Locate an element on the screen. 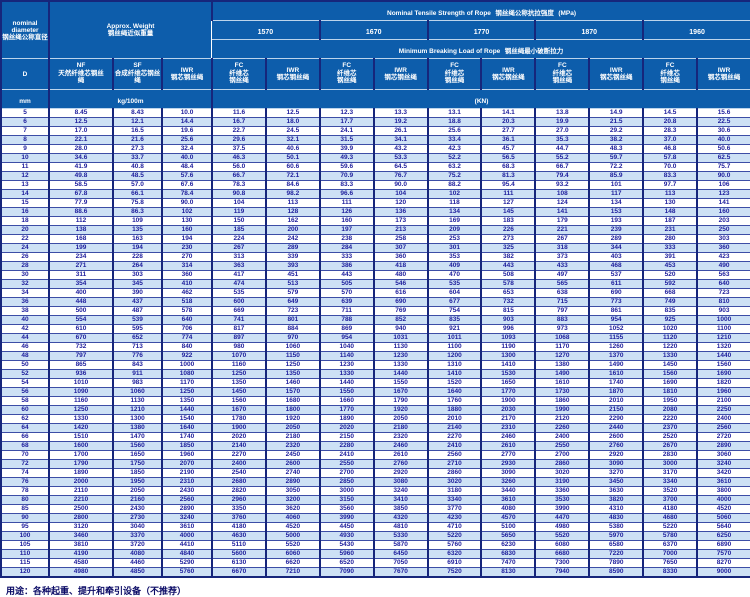 The width and height of the screenshot is (750, 597). breaking-title-en: Minimum Breaking Load of Rope is located at coordinates (449, 51).